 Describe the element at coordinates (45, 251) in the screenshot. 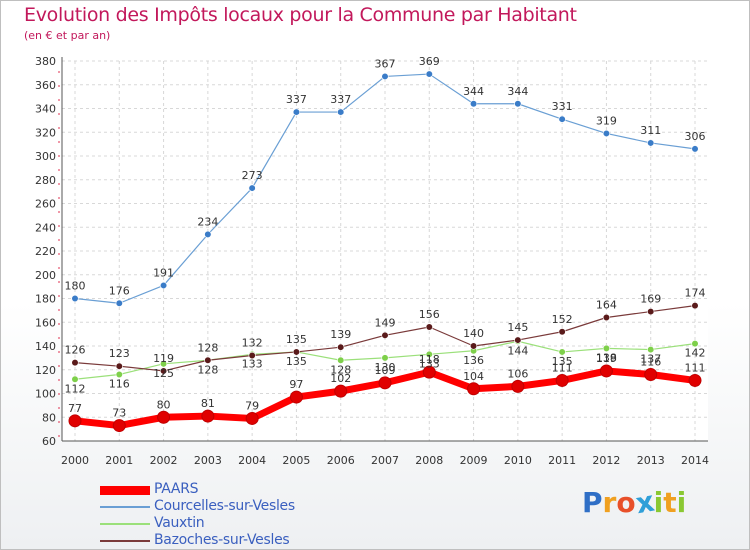

I see `y-tick-label: 220` at that location.